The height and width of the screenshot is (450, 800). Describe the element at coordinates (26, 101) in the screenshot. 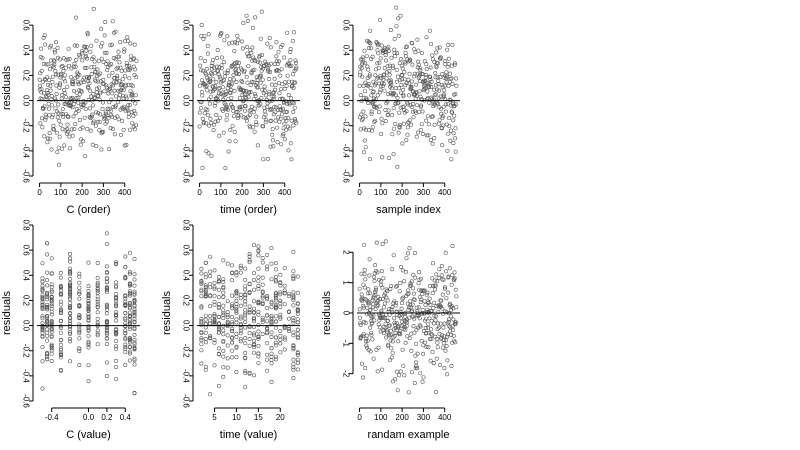

I see `y-tick-label: 0.0` at that location.